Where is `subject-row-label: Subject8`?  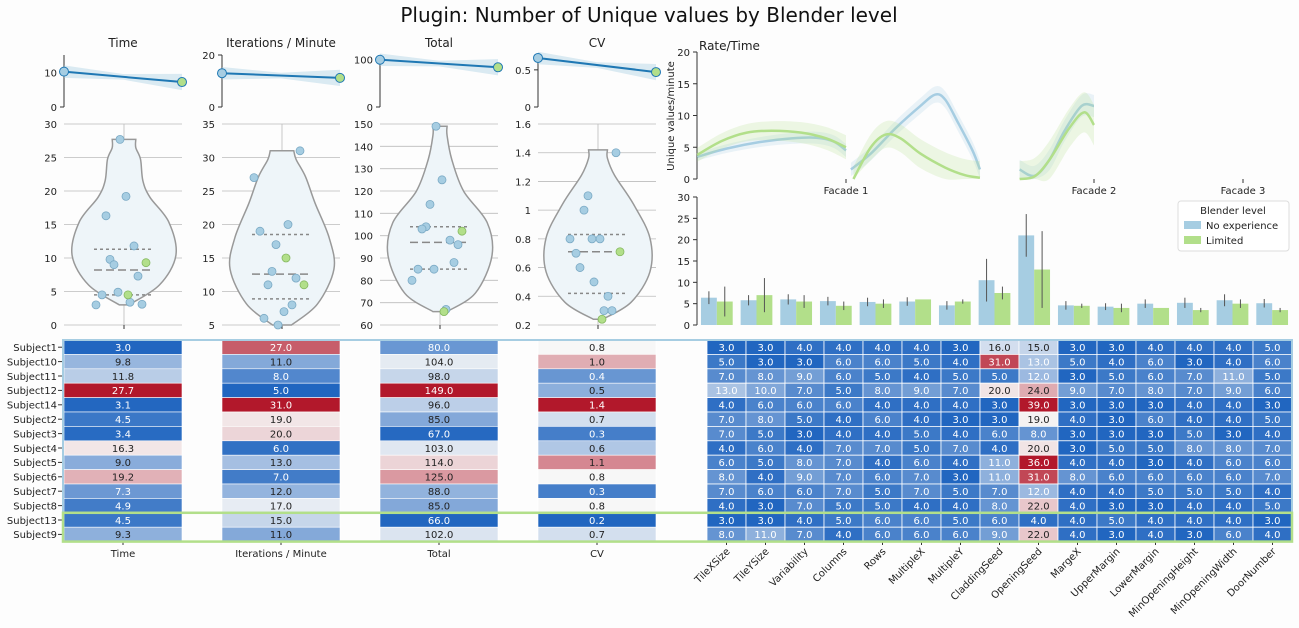 subject-row-label: Subject8 is located at coordinates (35, 506).